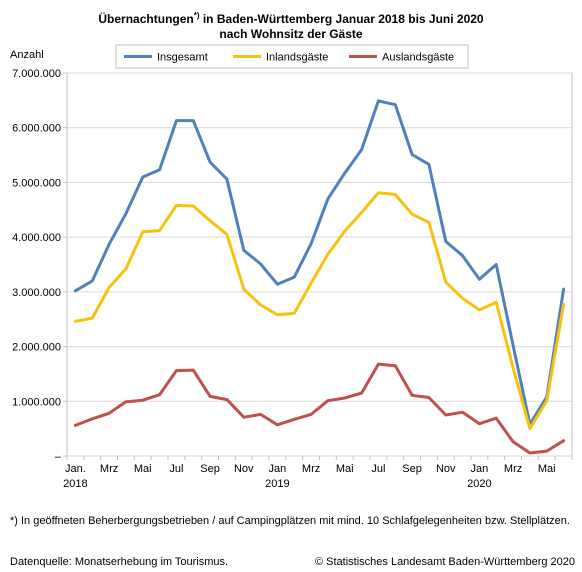 This screenshot has height=572, width=582. What do you see at coordinates (58, 457) in the screenshot?
I see `y-tick-label: –` at bounding box center [58, 457].